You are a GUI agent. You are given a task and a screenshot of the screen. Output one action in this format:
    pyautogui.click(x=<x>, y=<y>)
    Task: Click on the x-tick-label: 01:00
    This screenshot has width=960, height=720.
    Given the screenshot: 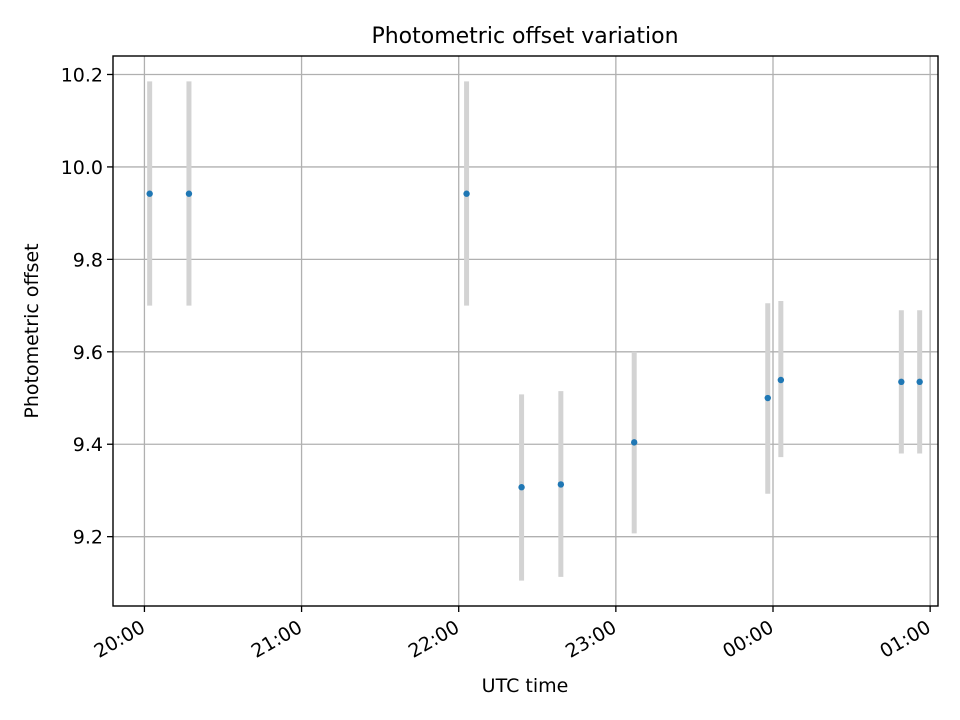 What is the action you would take?
    pyautogui.click(x=905, y=639)
    